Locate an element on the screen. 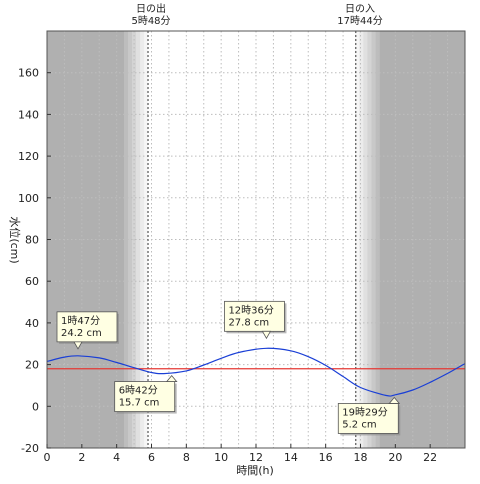  x-axis-label: 時間(h) is located at coordinates (255, 470).